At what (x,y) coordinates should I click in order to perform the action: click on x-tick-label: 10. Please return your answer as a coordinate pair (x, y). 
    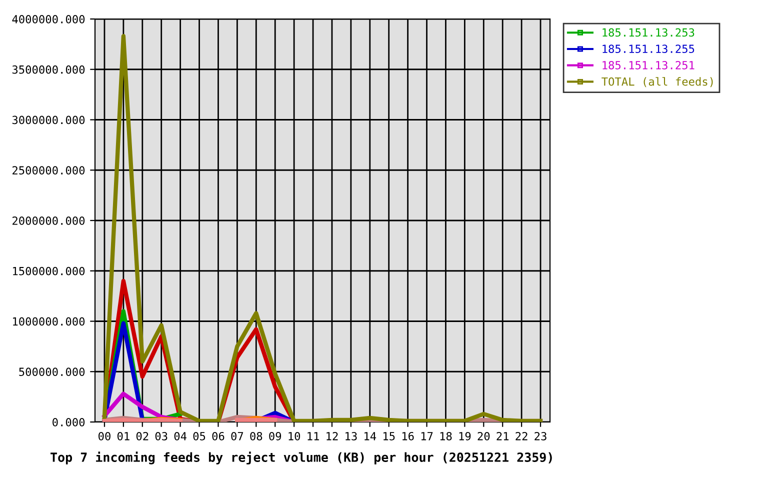
    Looking at the image, I should click on (294, 436).